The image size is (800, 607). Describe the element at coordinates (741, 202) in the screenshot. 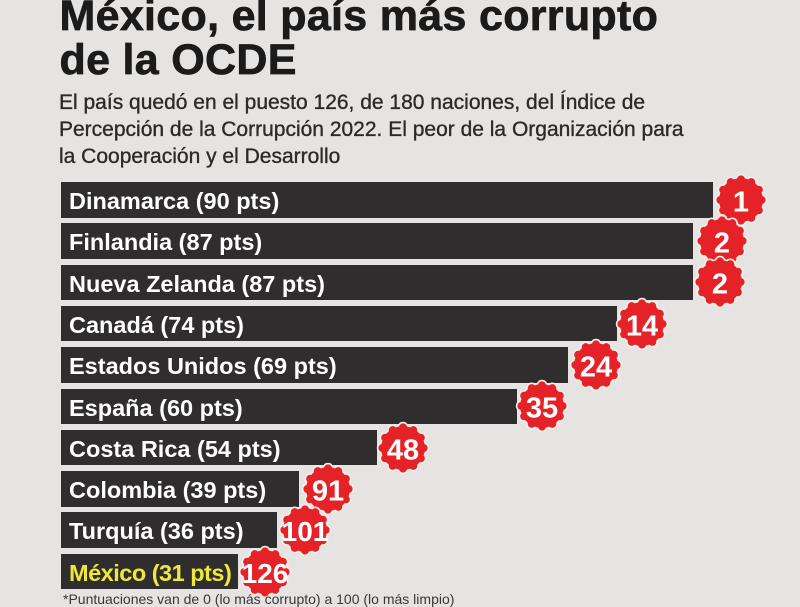

I see `svg-text: 1` at that location.